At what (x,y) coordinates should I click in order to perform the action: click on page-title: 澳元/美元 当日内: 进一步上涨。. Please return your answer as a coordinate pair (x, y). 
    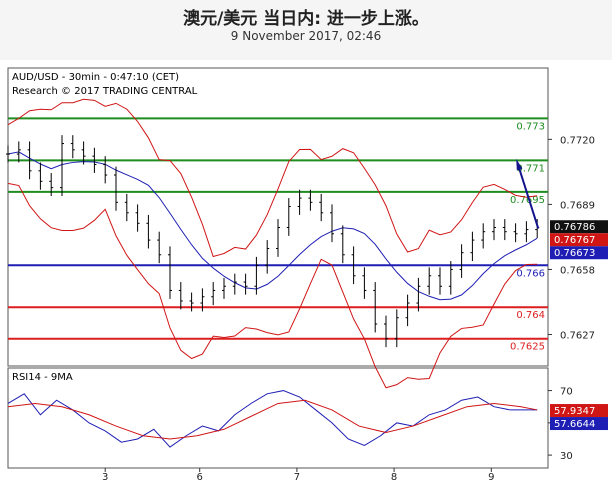
    Looking at the image, I should click on (306, 19).